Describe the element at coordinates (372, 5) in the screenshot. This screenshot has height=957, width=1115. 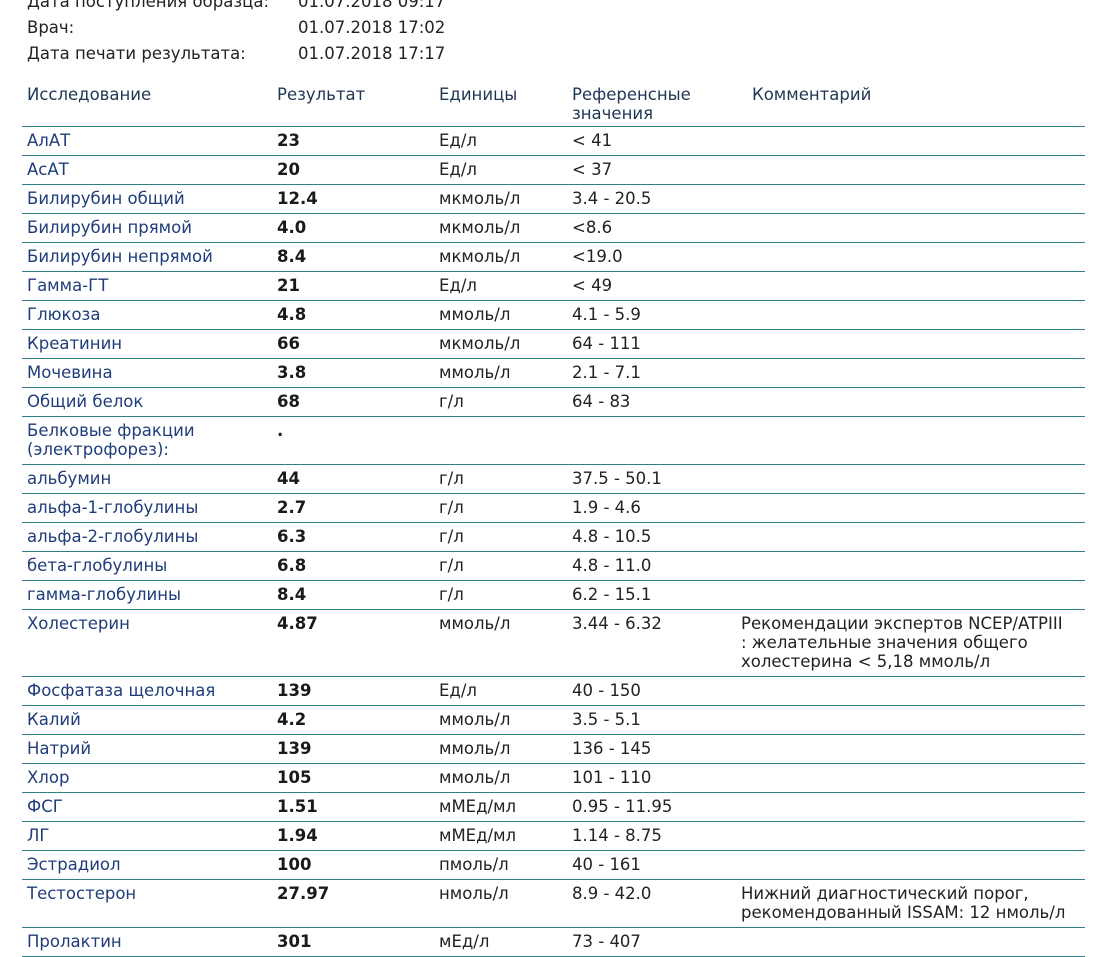
I see `field-value: 01.07.2018 09:17` at that location.